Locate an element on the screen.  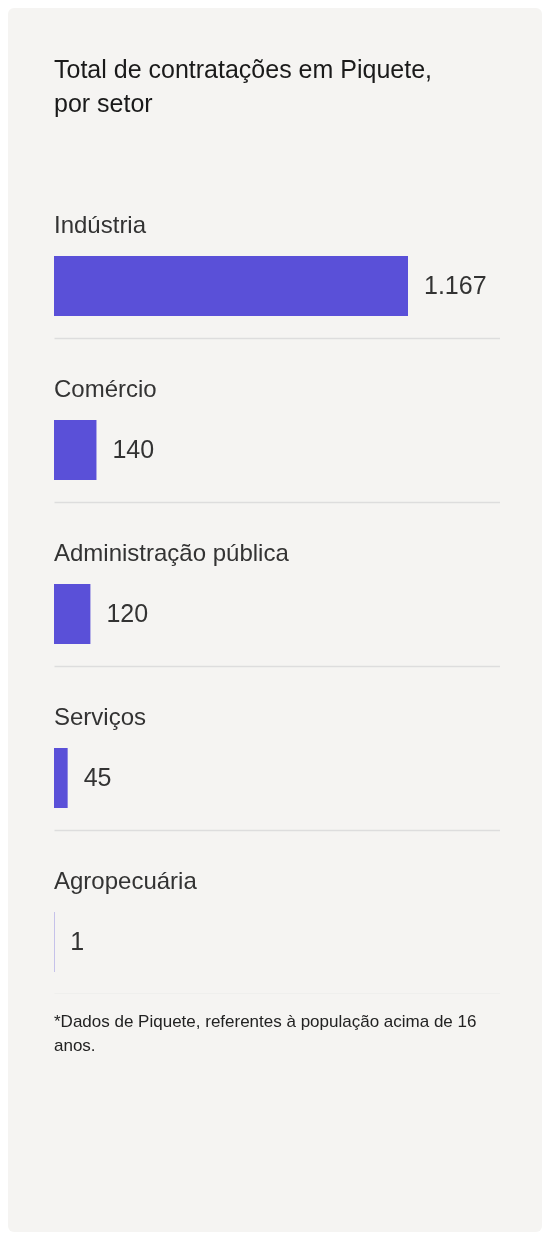
data-label: 1.167 is located at coordinates (455, 285).